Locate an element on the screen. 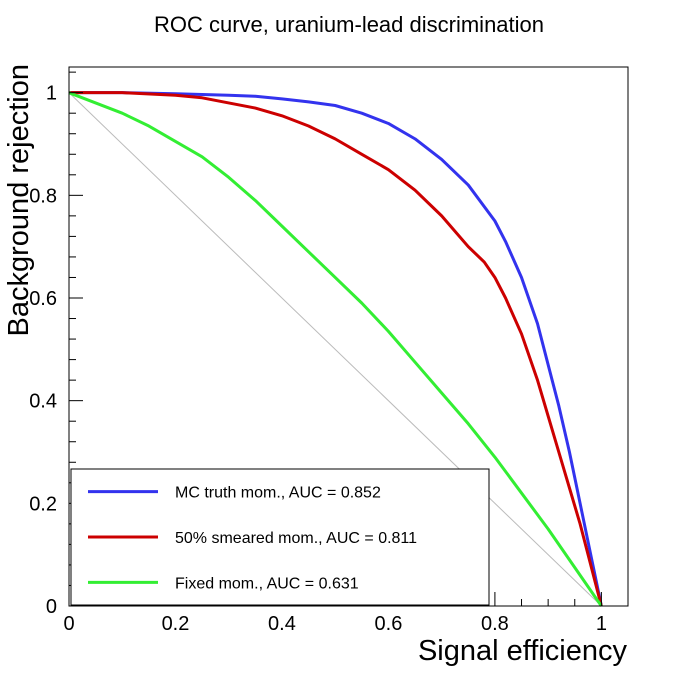 This screenshot has width=698, height=679. legend-label-2: 50% smeared mom., AUC = 0.811 is located at coordinates (296, 538).